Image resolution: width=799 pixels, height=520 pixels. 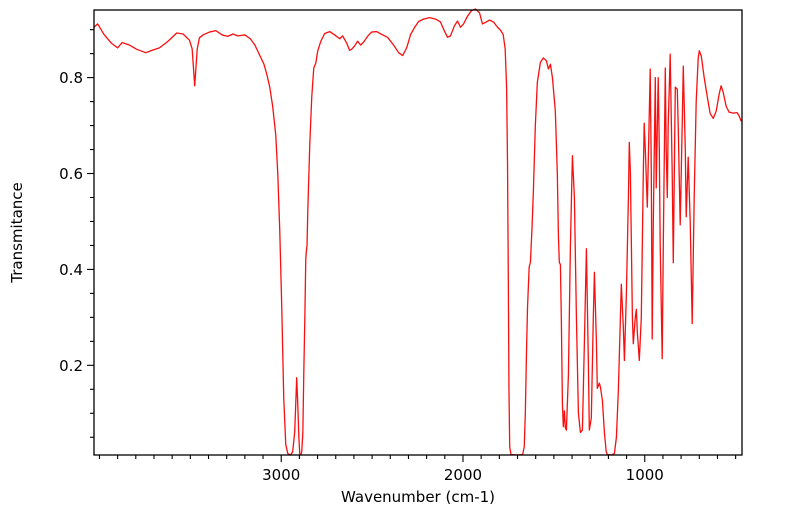 What do you see at coordinates (71, 270) in the screenshot?
I see `svg-text: 0.4` at bounding box center [71, 270].